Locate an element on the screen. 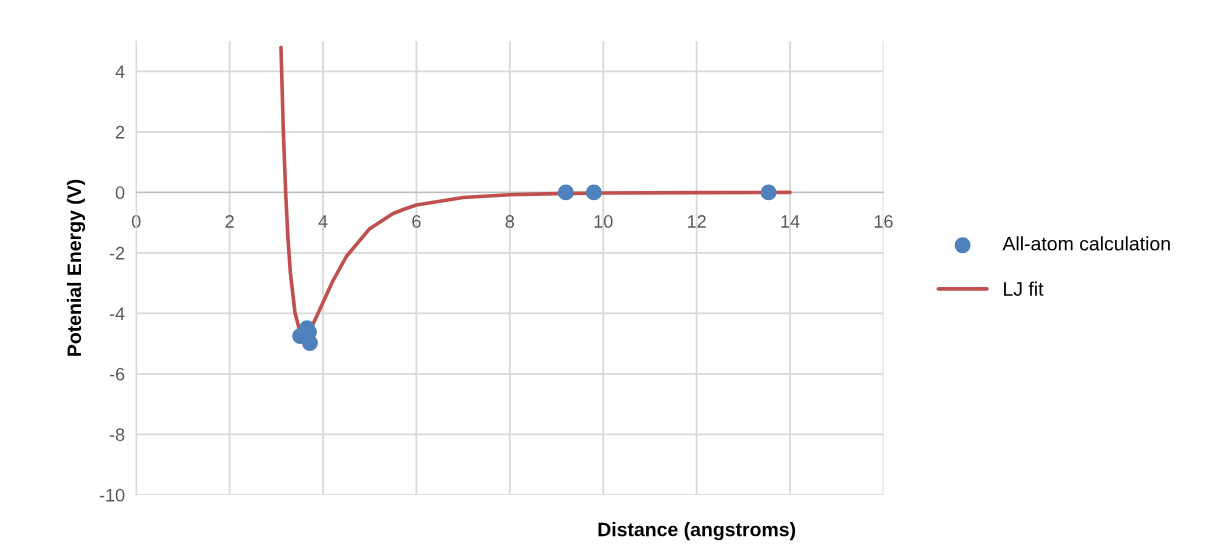 Image resolution: width=1227 pixels, height=556 pixels. y-axis-title: Potenial Energy (V) is located at coordinates (76, 267).